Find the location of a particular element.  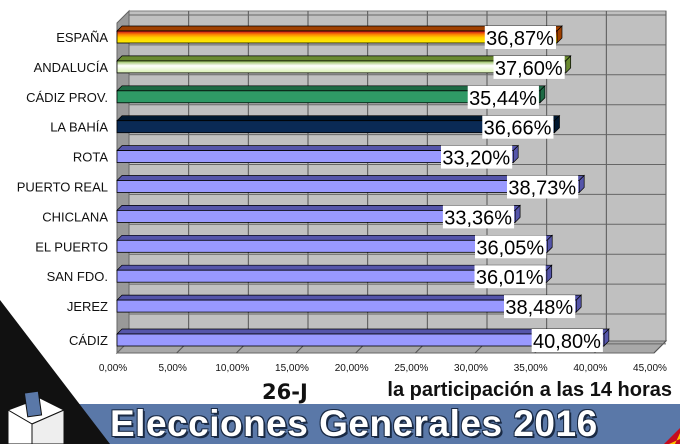

category-label: JEREZ is located at coordinates (87, 306).